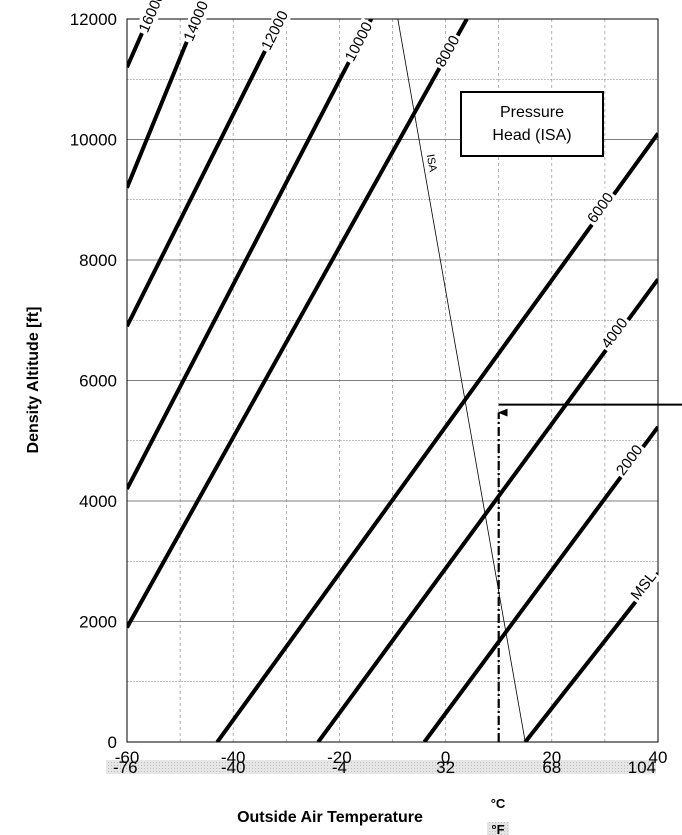 This screenshot has width=682, height=835. Describe the element at coordinates (431, 163) in the screenshot. I see `isa-label: ISA` at that location.